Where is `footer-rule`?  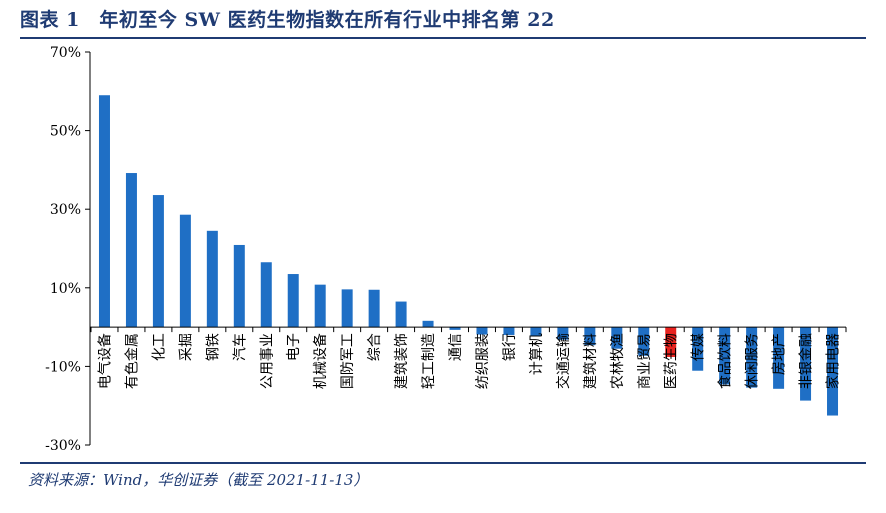
footer-rule is located at coordinates (443, 463).